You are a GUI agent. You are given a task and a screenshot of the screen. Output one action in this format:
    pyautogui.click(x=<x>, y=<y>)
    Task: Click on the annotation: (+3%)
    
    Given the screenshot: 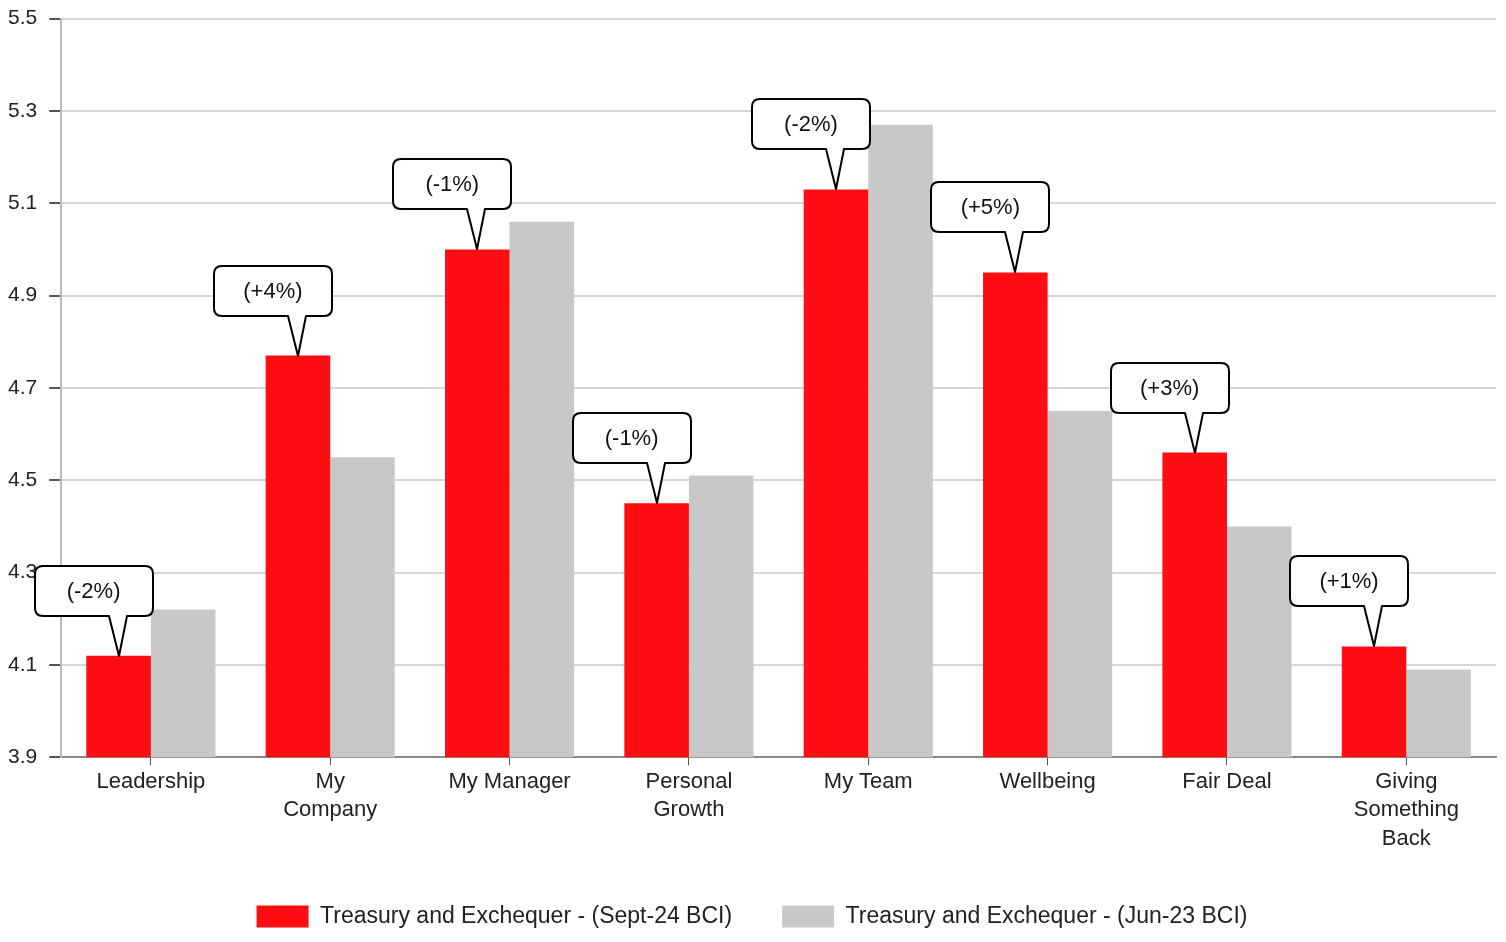 What is the action you would take?
    pyautogui.click(x=1170, y=387)
    